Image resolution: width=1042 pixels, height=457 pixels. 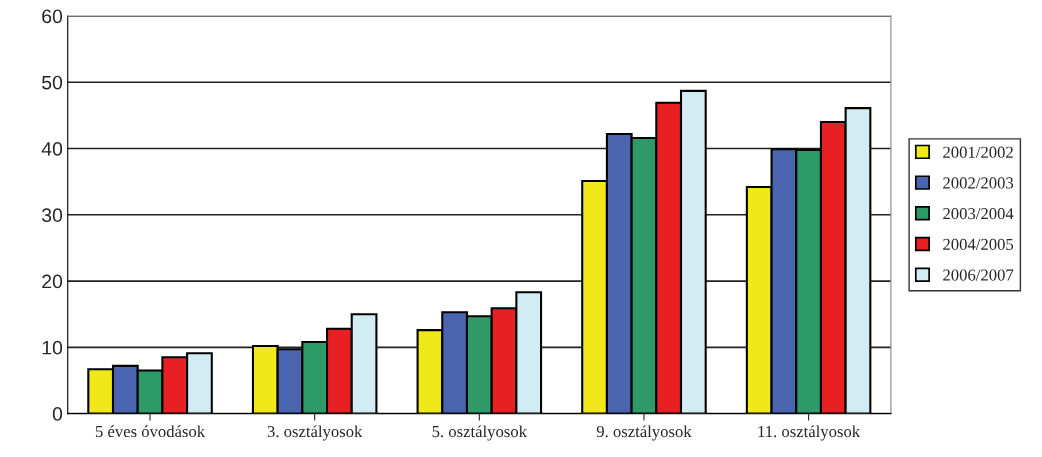 I want to click on y-tick-label: 50, so click(x=52, y=82).